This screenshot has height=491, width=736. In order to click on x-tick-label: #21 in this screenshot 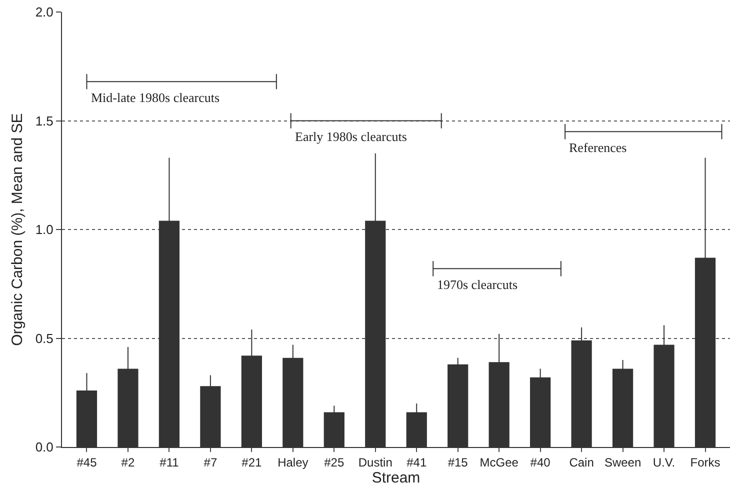, I will do `click(252, 462)`.